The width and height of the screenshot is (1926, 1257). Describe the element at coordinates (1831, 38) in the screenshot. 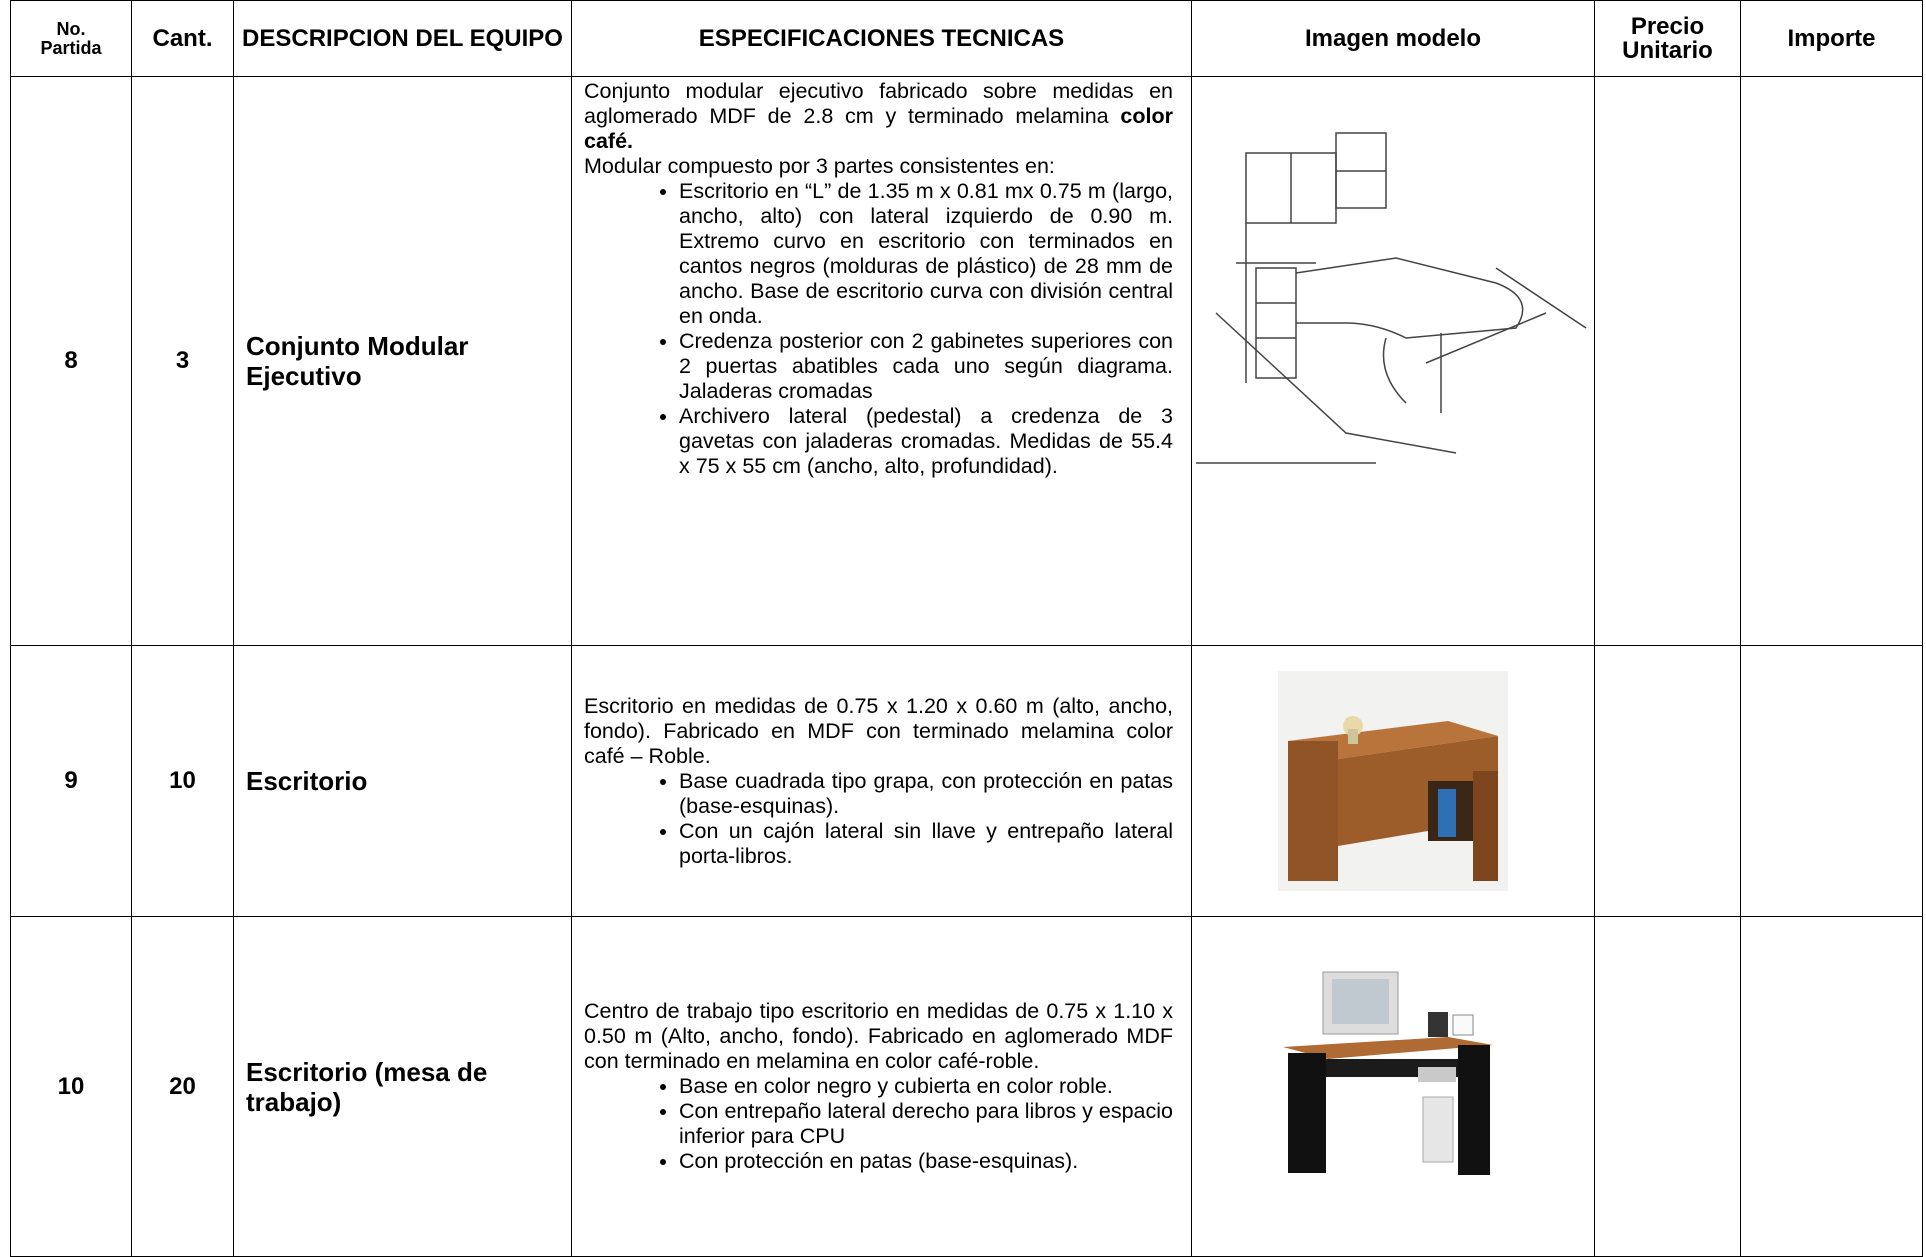

I see `header-cell: Importe` at that location.